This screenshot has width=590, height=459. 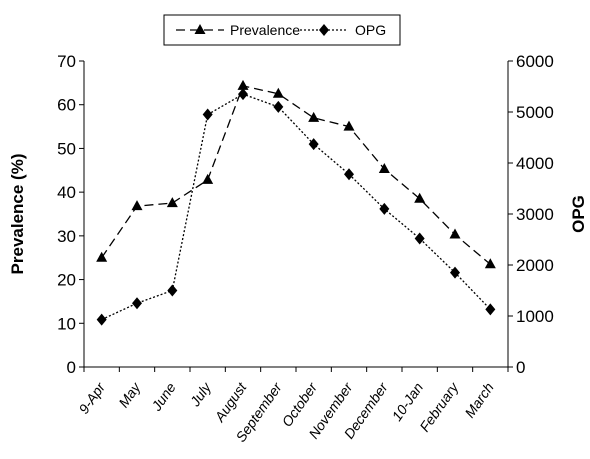 I want to click on right-tick-label: 6000, so click(x=535, y=61).